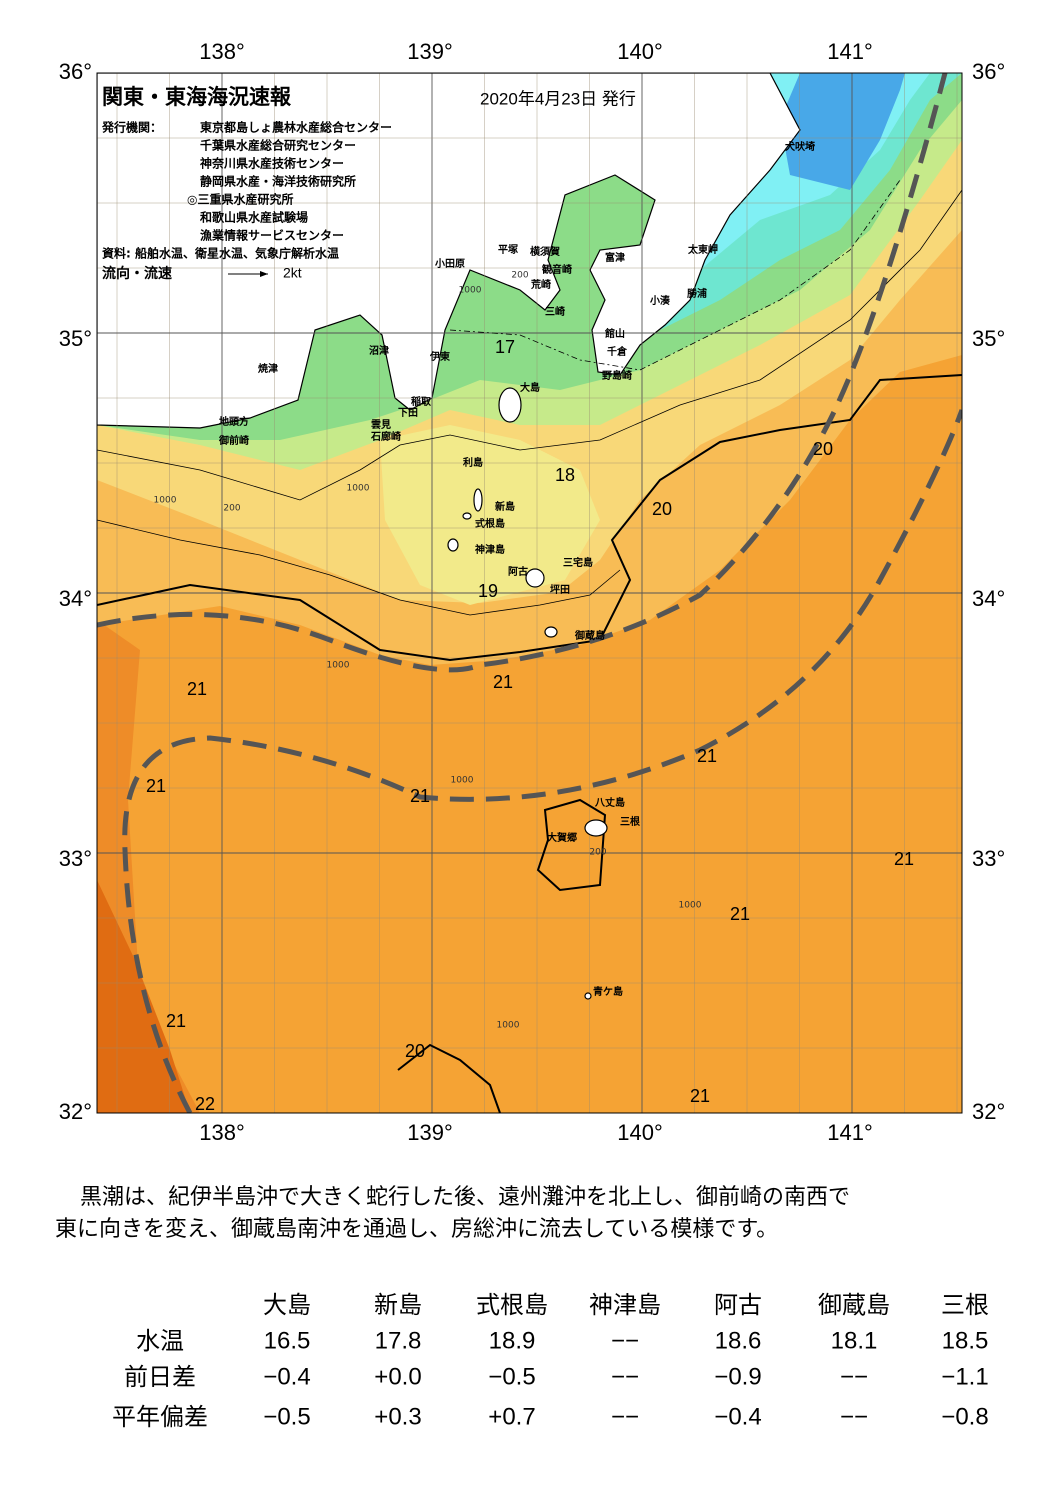  What do you see at coordinates (272, 163) in the screenshot?
I see `issuer: 神奈川県水産技術センター` at bounding box center [272, 163].